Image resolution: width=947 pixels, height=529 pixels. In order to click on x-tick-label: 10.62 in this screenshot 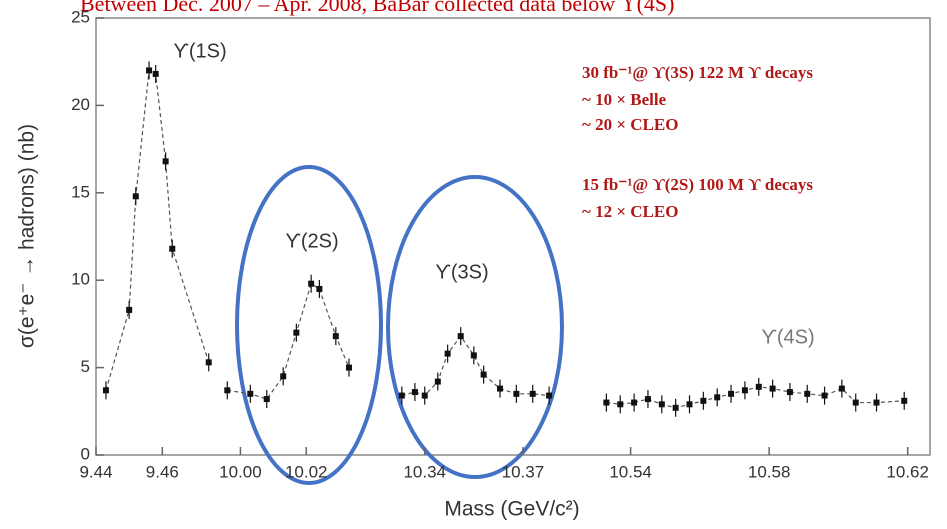, I will do `click(907, 471)`.